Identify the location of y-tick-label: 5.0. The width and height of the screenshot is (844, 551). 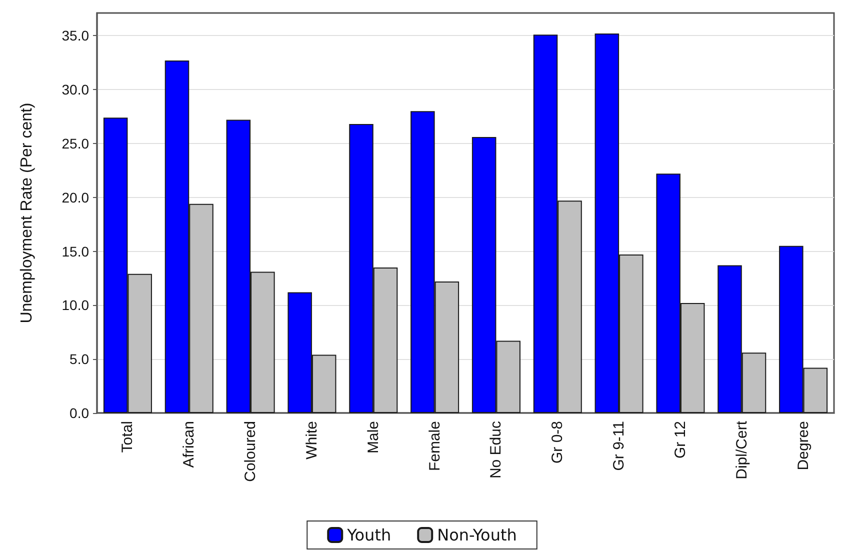
(80, 359).